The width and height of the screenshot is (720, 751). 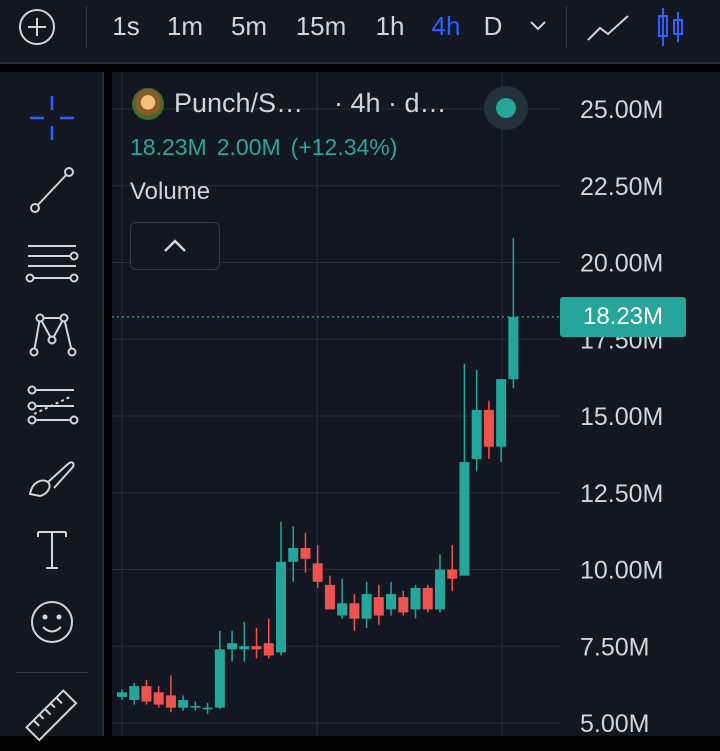 I want to click on chevron-down-icon, so click(x=538, y=26).